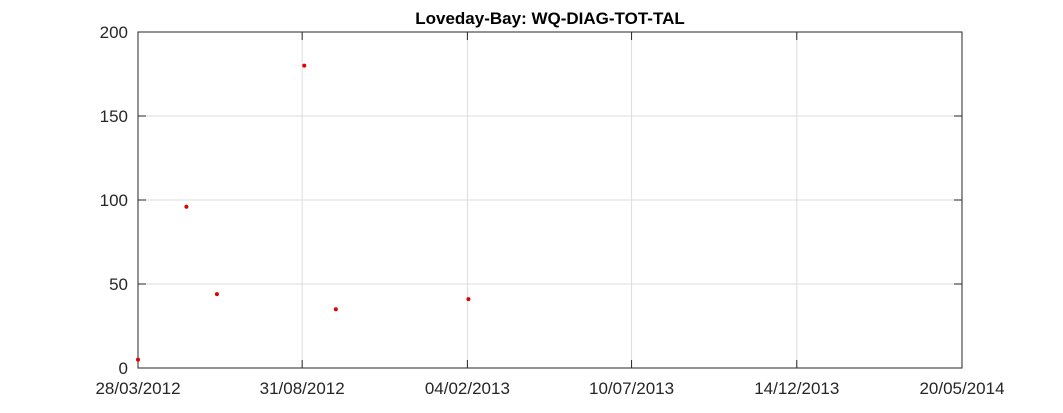 The image size is (1063, 413). Describe the element at coordinates (123, 368) in the screenshot. I see `y-tick-label: 0` at that location.